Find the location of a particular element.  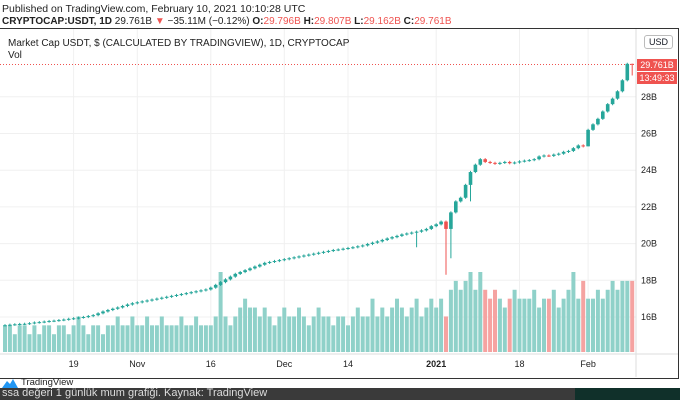

low-label: L: is located at coordinates (359, 21).